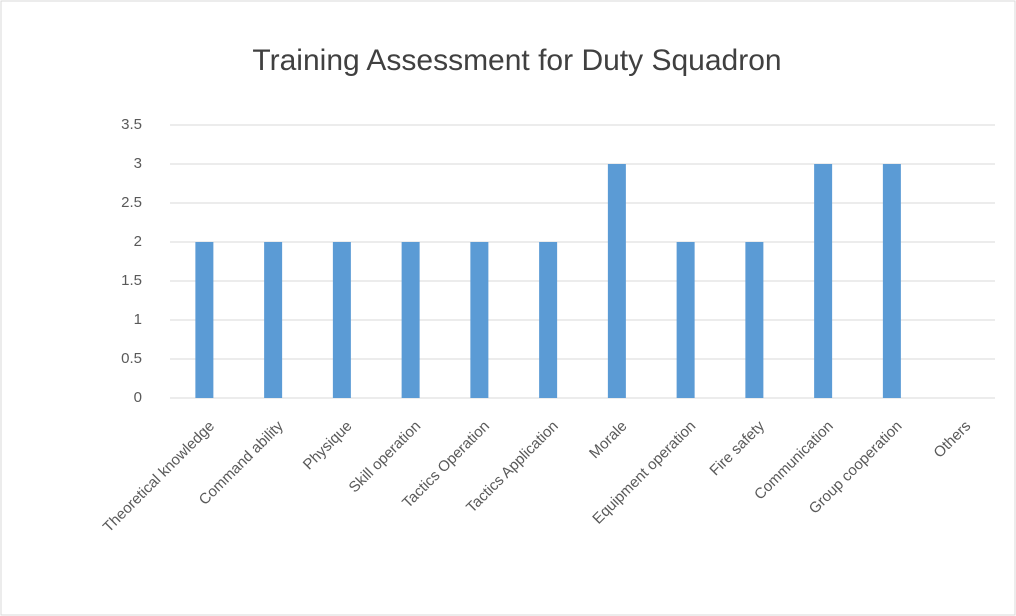 This screenshot has height=616, width=1016. I want to click on chart-title: Training Assessment for Duty Squadron, so click(516, 60).